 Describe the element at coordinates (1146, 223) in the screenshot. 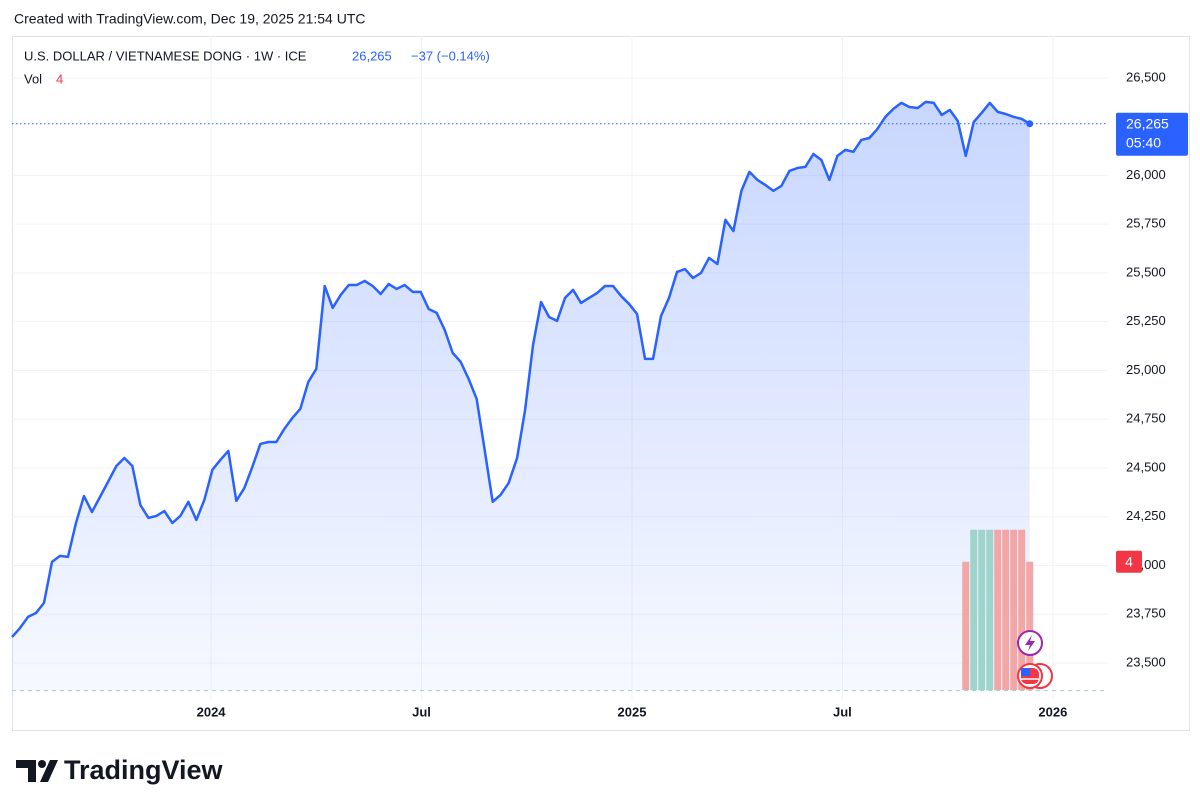

I see `y-tick-label: 25,750` at that location.